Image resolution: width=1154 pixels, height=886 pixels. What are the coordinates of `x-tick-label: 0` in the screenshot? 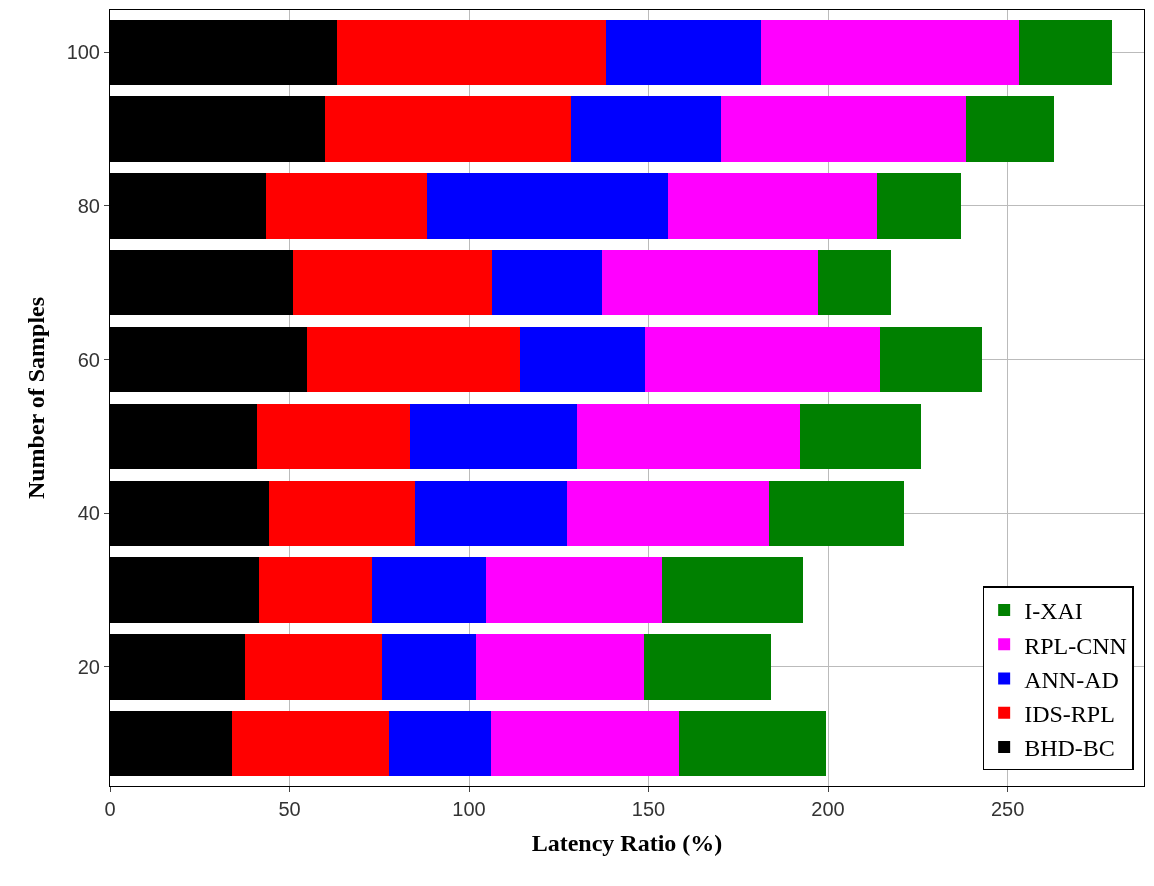 It's located at (110, 809).